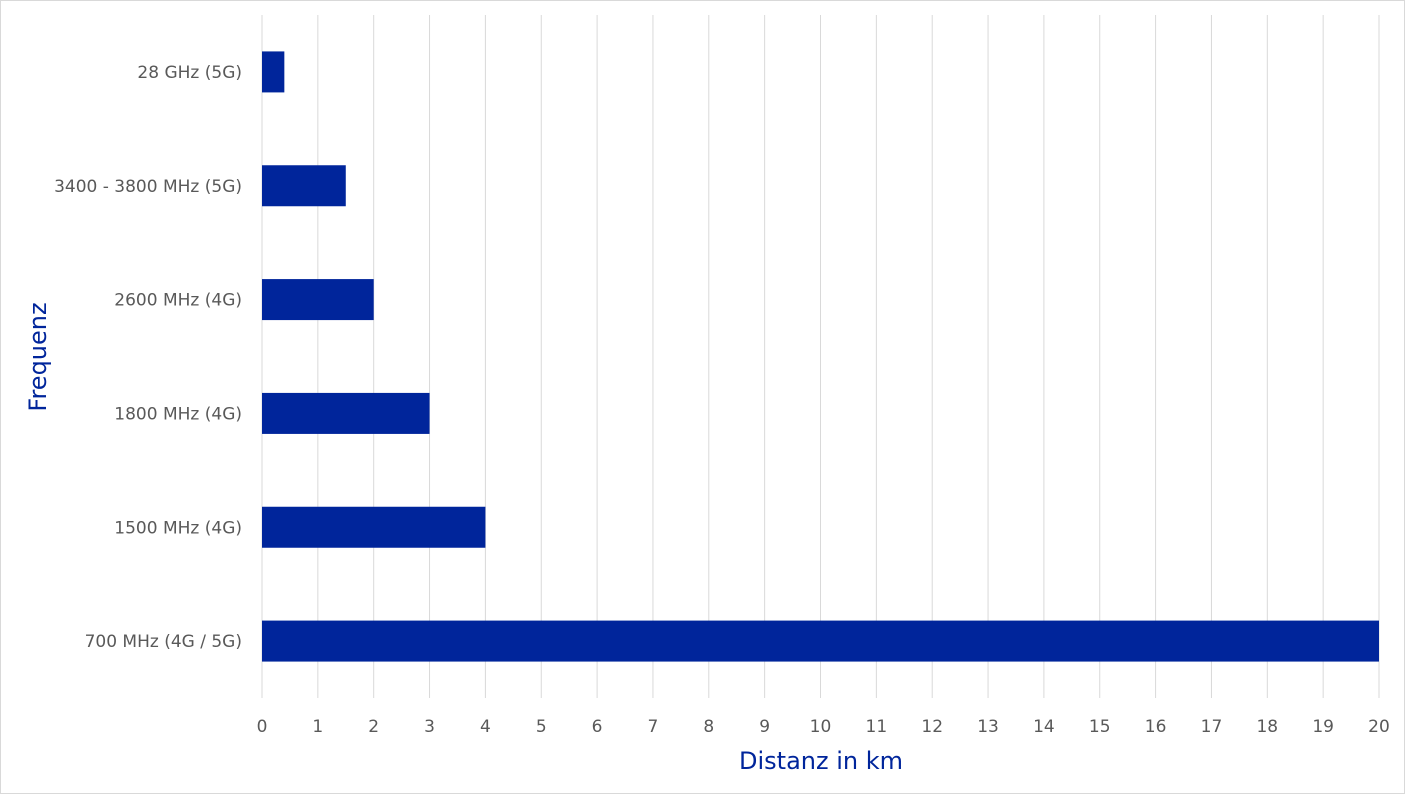 The height and width of the screenshot is (794, 1405). I want to click on category-label: 1500 MHz (4G), so click(178, 528).